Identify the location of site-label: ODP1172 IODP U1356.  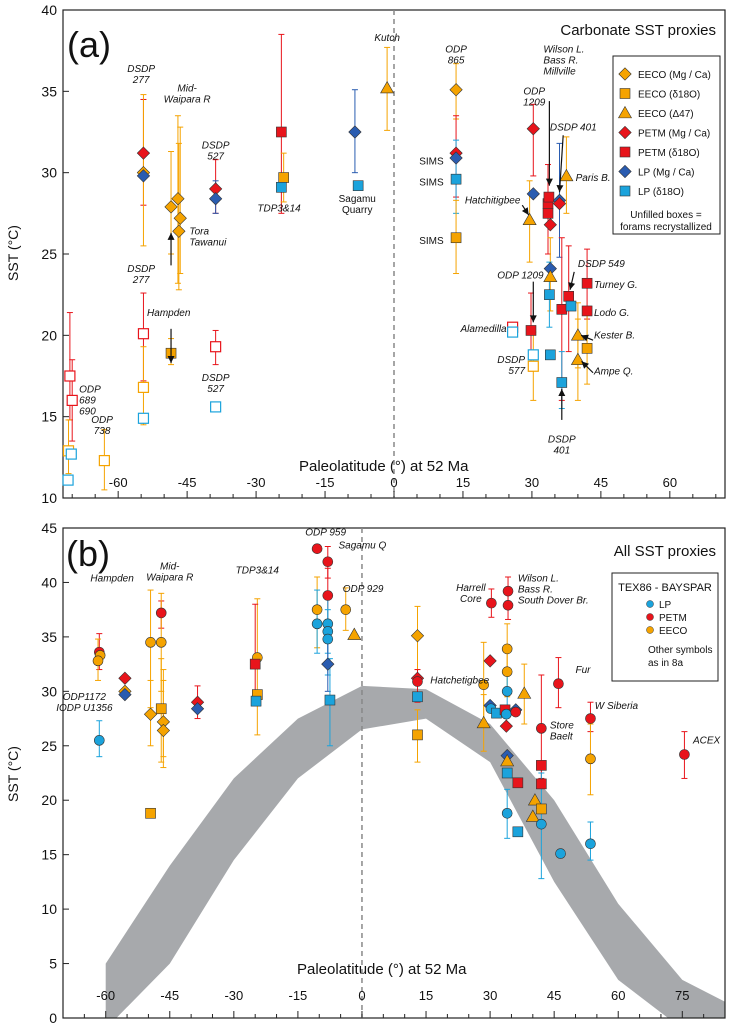
(84, 703).